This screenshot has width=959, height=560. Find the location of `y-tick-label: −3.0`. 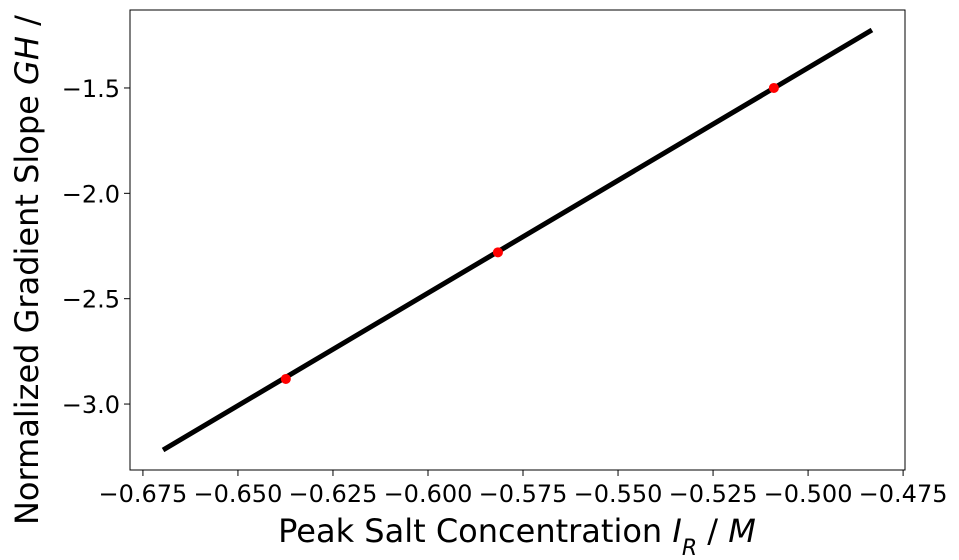

y-tick-label: −3.0 is located at coordinates (91, 405).